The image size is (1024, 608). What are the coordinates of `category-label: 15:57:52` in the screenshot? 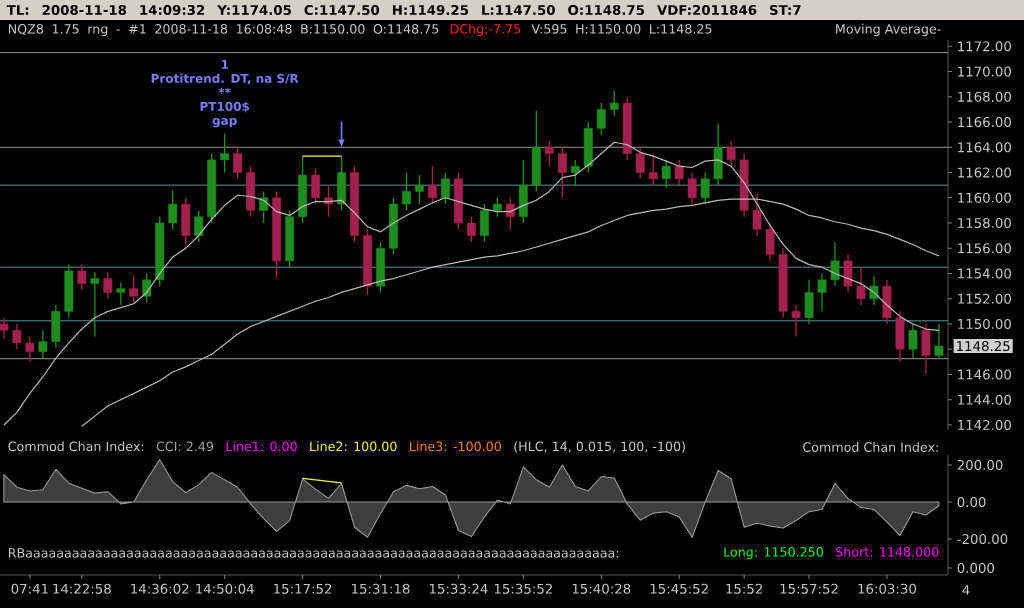 It's located at (809, 588).